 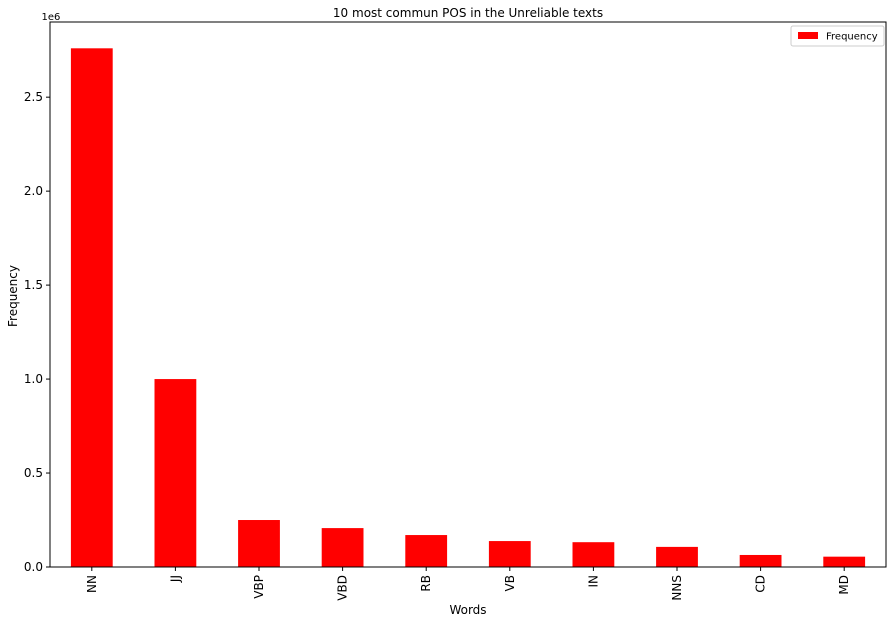 What do you see at coordinates (677, 588) in the screenshot?
I see `x-tick-label-nns: NNS` at bounding box center [677, 588].